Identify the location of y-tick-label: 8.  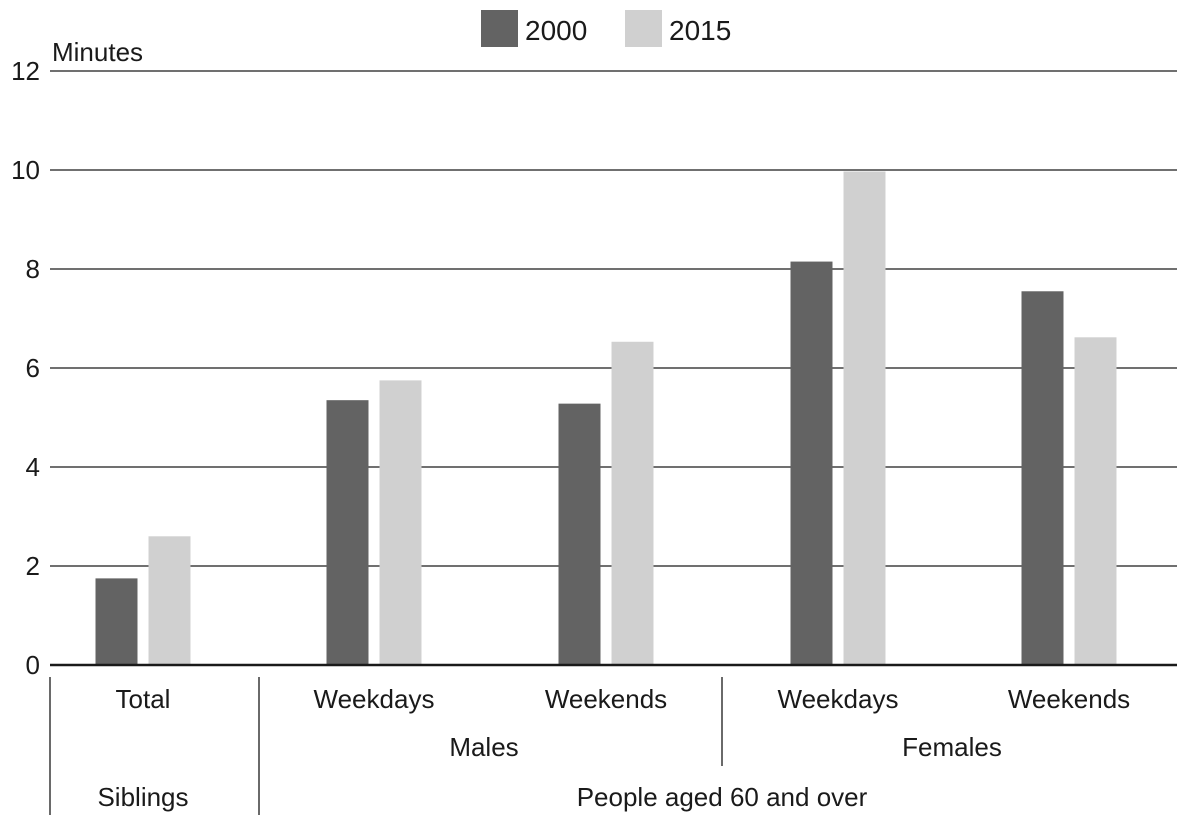
(33, 269).